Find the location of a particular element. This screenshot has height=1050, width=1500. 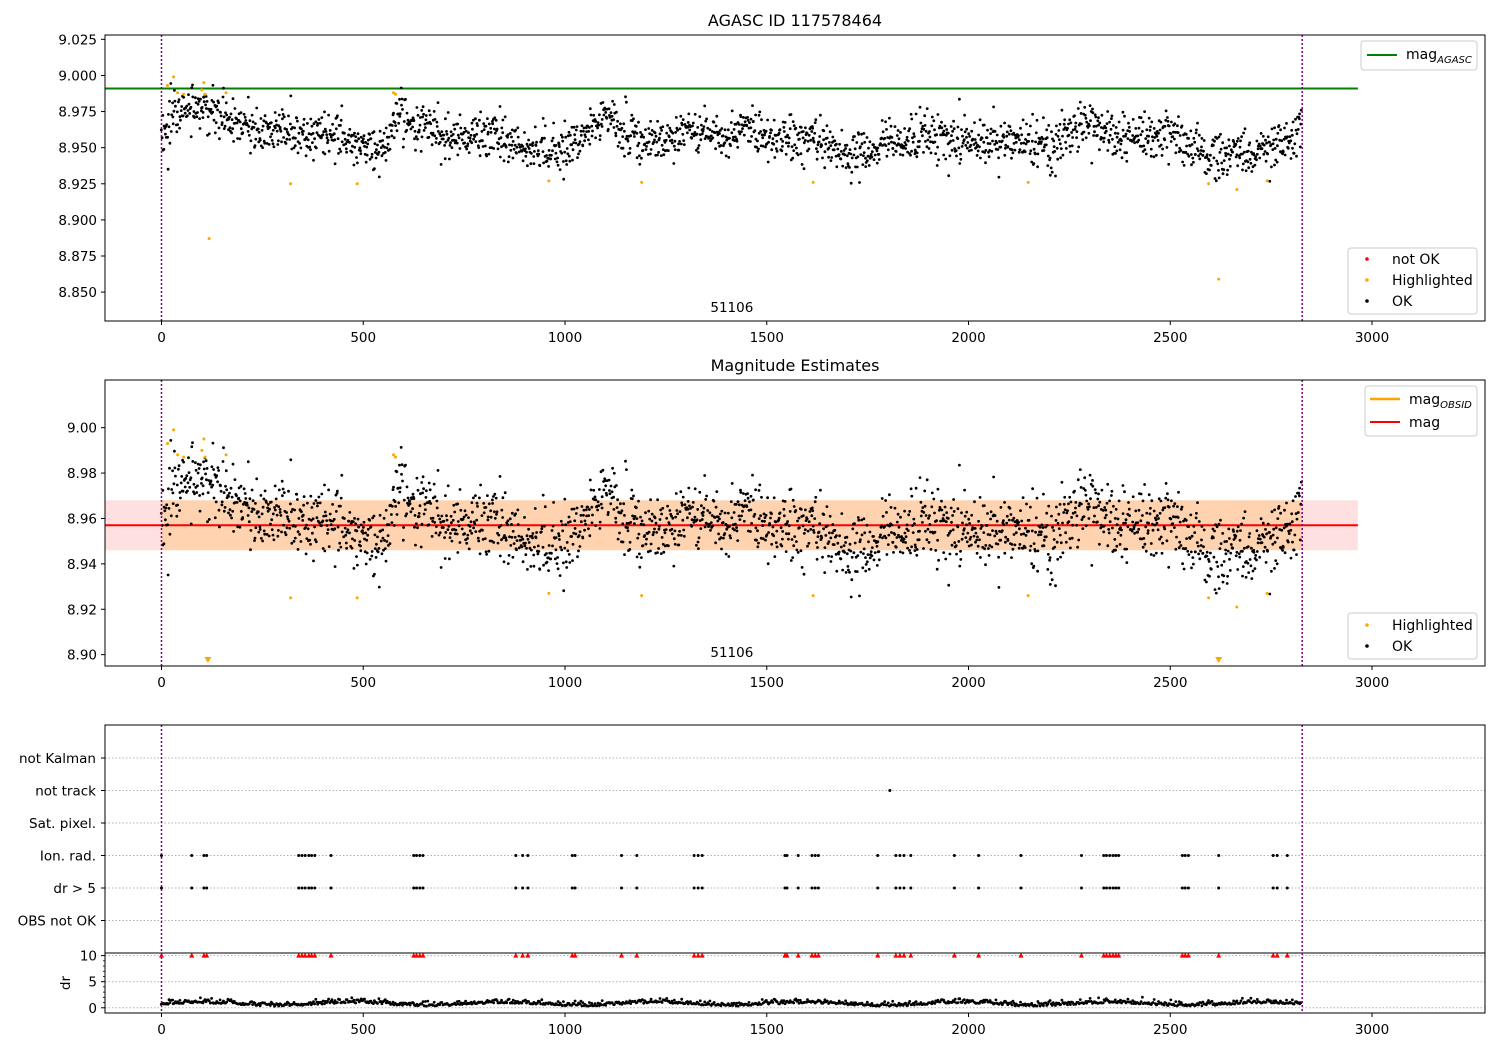

dr-gt-5-point is located at coordinates (787, 888).